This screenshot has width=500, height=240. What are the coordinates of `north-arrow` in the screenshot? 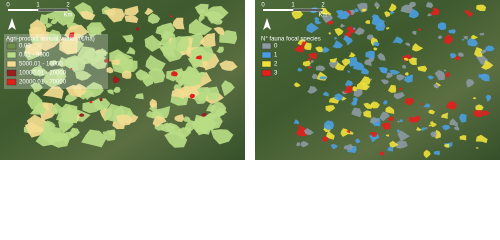 It's located at (267, 24).